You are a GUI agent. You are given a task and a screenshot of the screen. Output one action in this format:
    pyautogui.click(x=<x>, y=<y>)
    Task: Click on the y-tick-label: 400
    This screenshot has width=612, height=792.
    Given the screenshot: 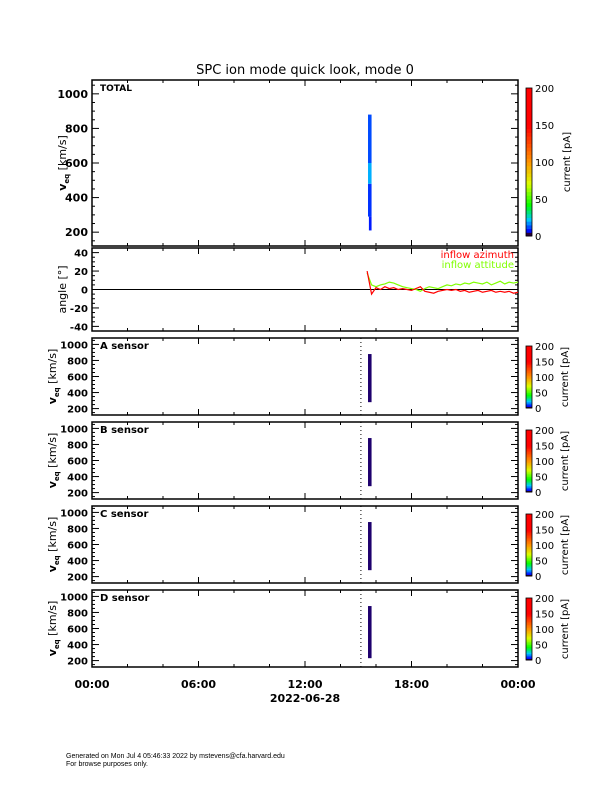 What is the action you would take?
    pyautogui.click(x=77, y=478)
    